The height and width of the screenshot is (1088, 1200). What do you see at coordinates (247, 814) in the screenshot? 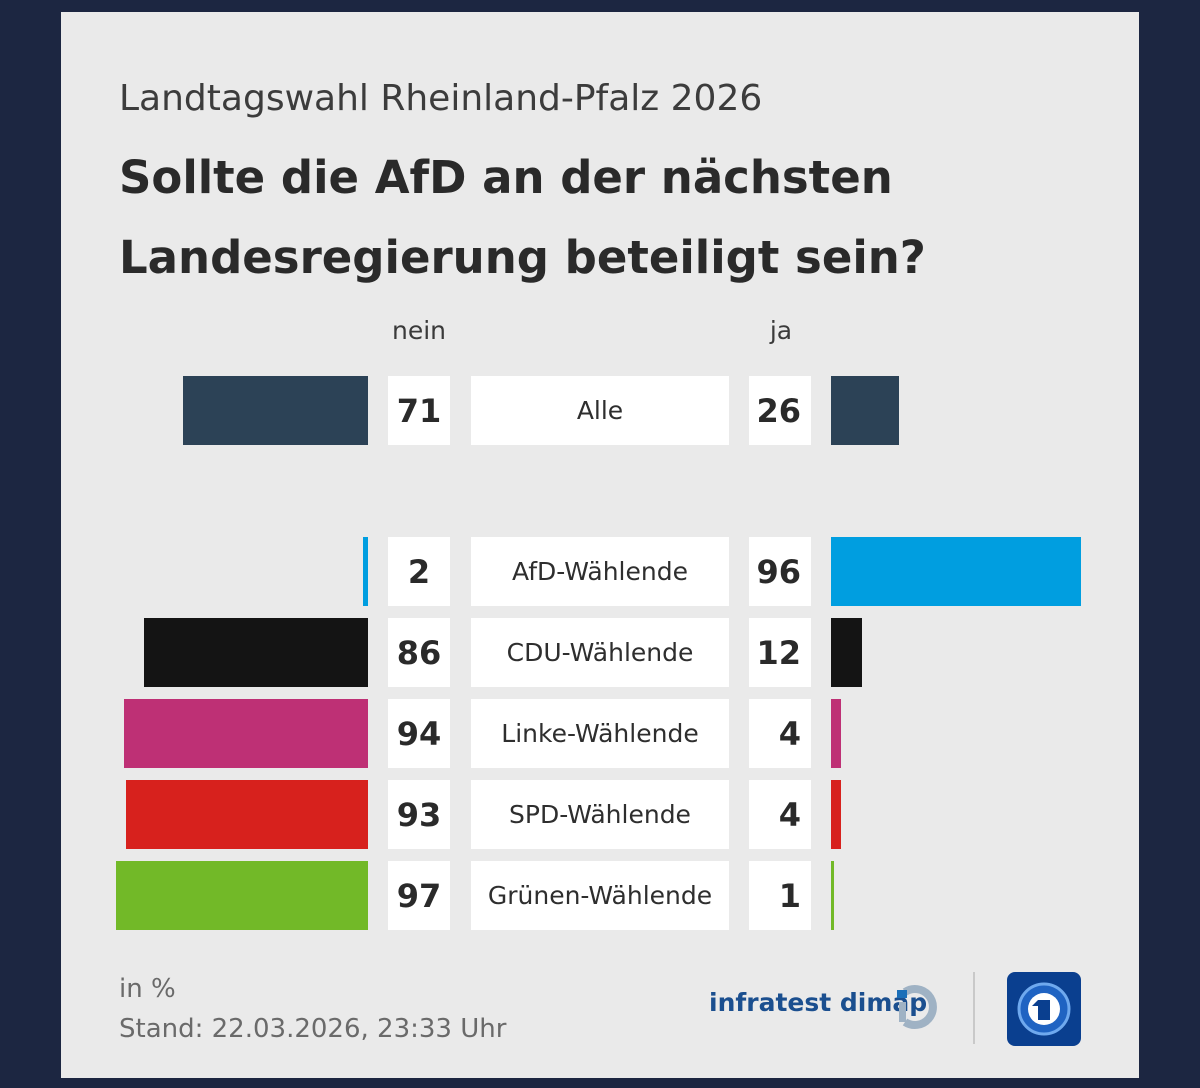
I see `bar-nein-spd-w-hlende` at bounding box center [247, 814].